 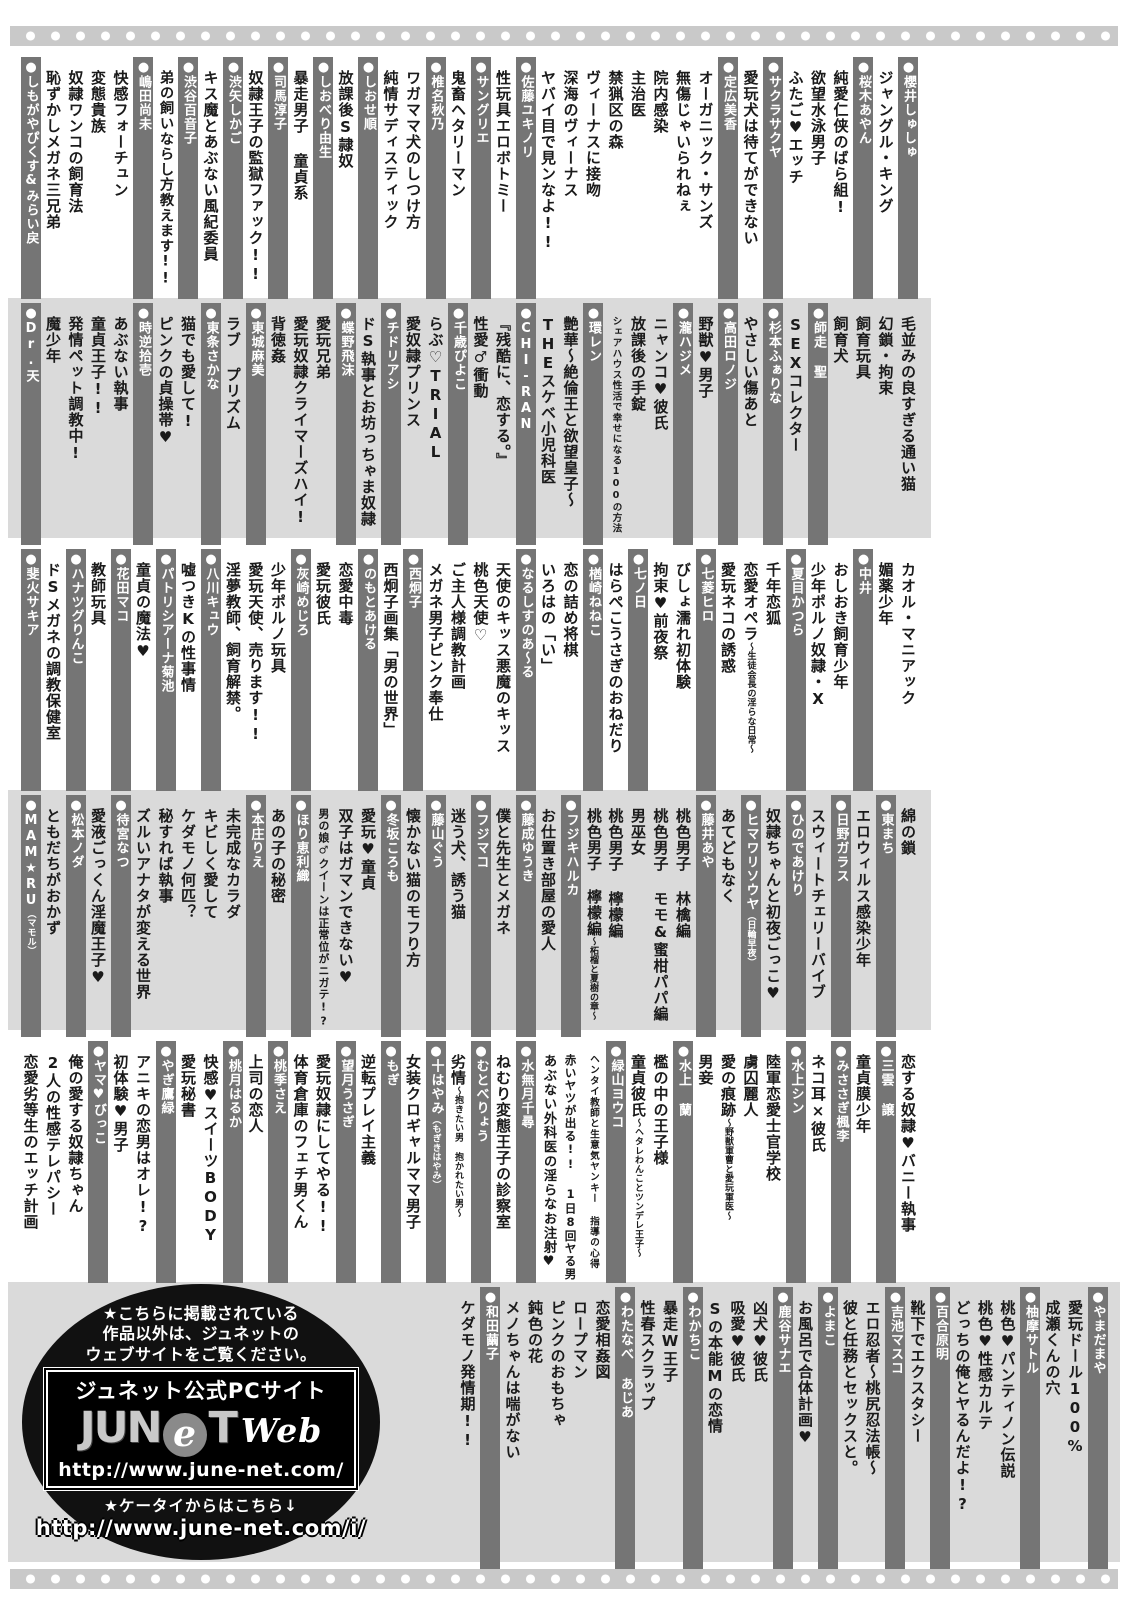 What do you see at coordinates (278, 1087) in the screenshot?
I see `author-name: 桃季さえ` at bounding box center [278, 1087].